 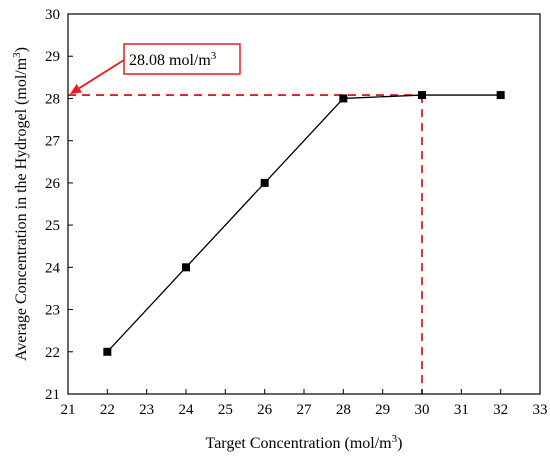 What do you see at coordinates (187, 410) in the screenshot?
I see `x-tick-label: 24` at bounding box center [187, 410].